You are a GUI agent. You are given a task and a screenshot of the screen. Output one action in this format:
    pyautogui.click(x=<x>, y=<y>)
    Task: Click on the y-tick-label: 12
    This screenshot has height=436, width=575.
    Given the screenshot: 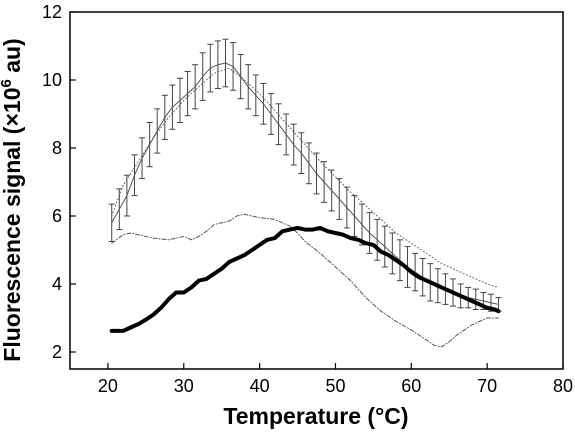 What is the action you would take?
    pyautogui.click(x=52, y=12)
    